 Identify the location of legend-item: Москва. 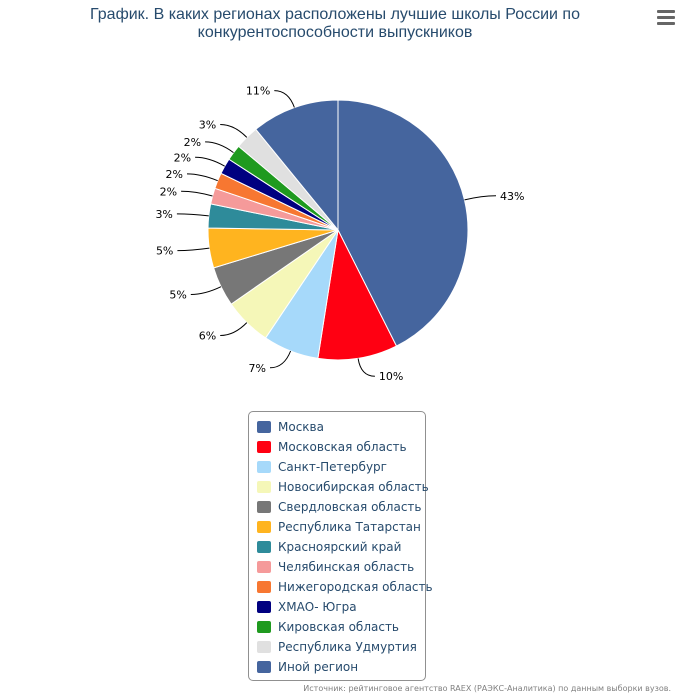
(290, 427).